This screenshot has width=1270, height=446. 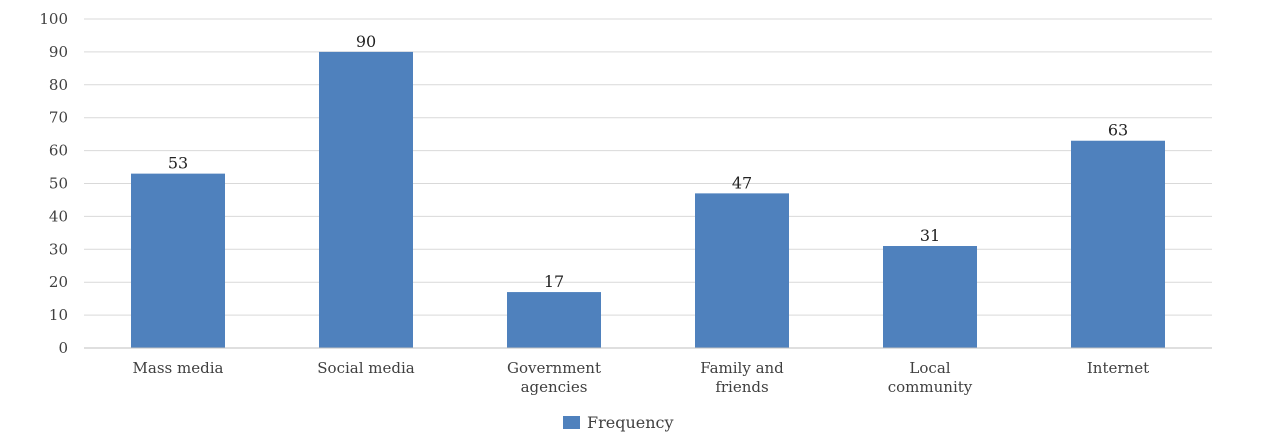 What do you see at coordinates (554, 377) in the screenshot?
I see `x-category-label: Government agencies` at bounding box center [554, 377].